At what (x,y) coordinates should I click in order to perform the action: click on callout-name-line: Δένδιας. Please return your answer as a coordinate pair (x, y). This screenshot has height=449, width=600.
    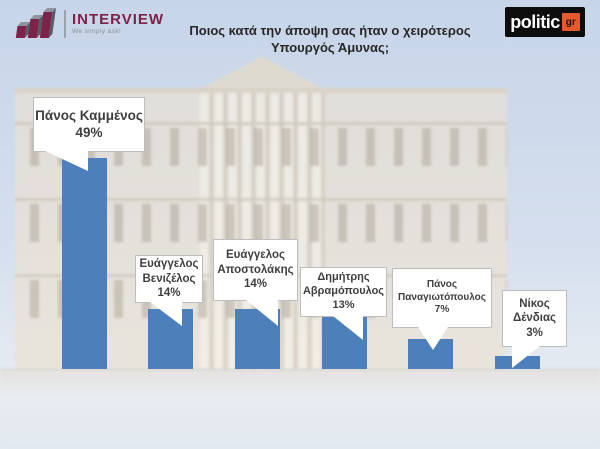
    Looking at the image, I should click on (534, 318).